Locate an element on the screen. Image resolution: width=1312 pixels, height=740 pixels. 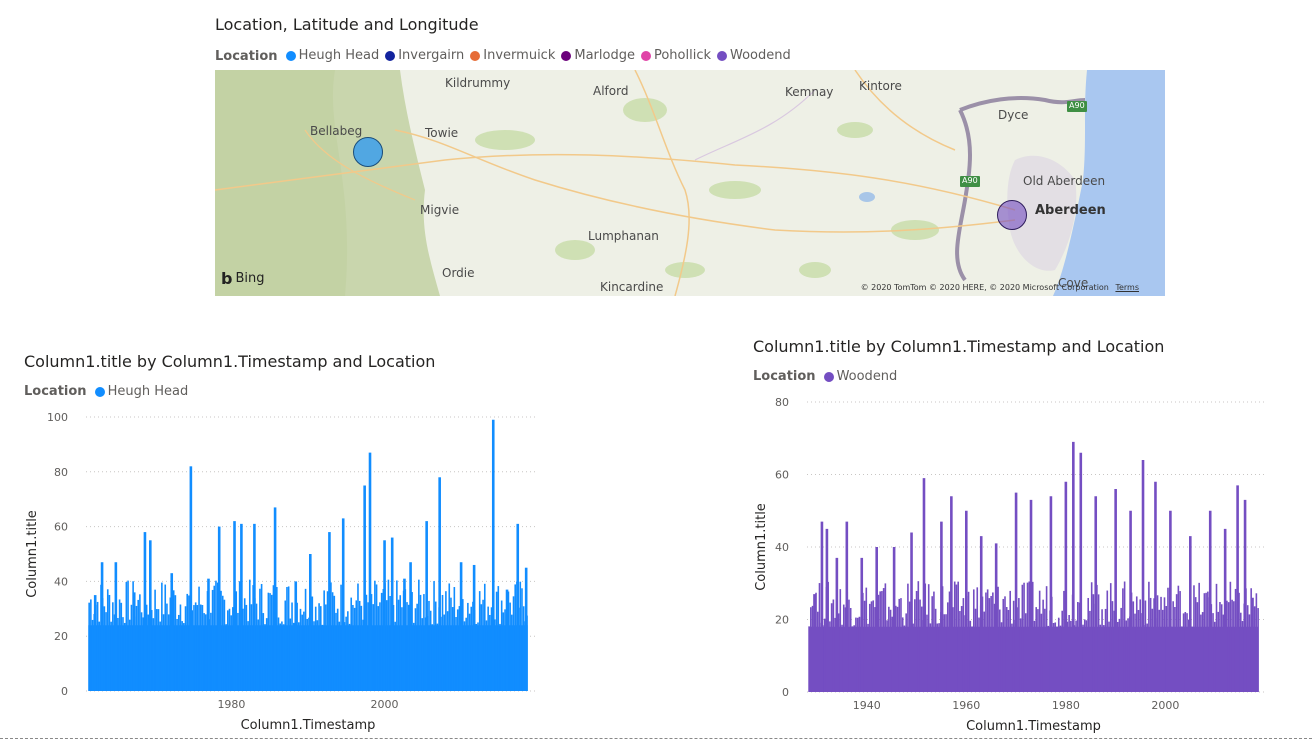
legend-item-invergairn: Invergairn is located at coordinates (424, 55).